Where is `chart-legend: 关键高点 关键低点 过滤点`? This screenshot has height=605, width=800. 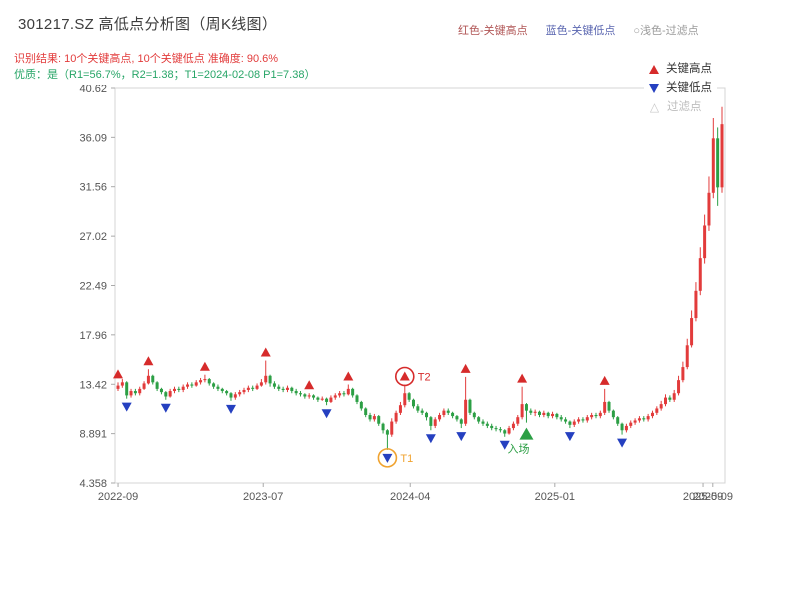 chart-legend: 关键高点 关键低点 过滤点 is located at coordinates (680, 88).